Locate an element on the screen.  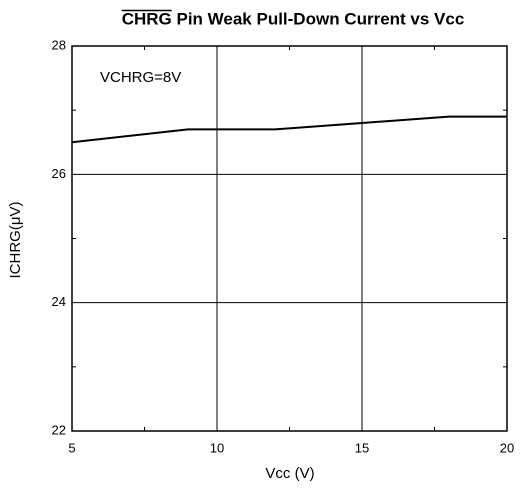
x-tick-label: 10 is located at coordinates (217, 447).